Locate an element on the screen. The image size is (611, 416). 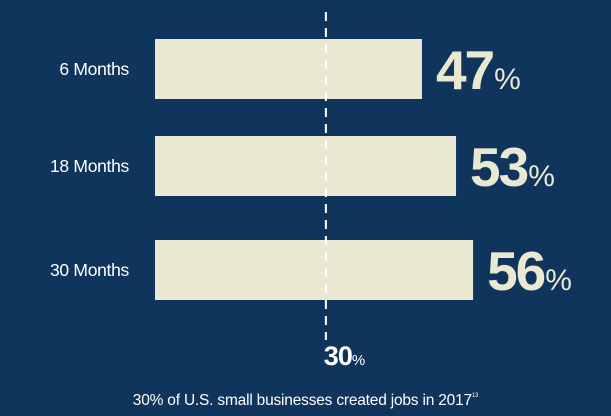
value-label: 47% is located at coordinates (478, 70).